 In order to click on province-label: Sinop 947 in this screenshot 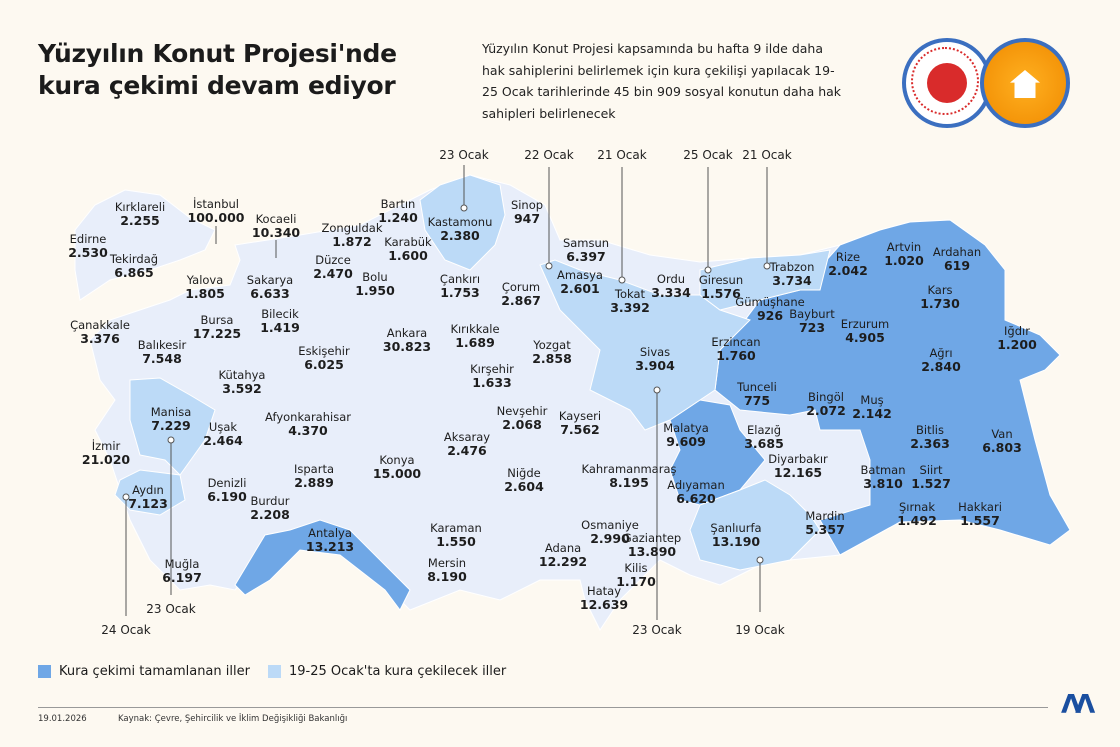, I will do `click(527, 212)`.